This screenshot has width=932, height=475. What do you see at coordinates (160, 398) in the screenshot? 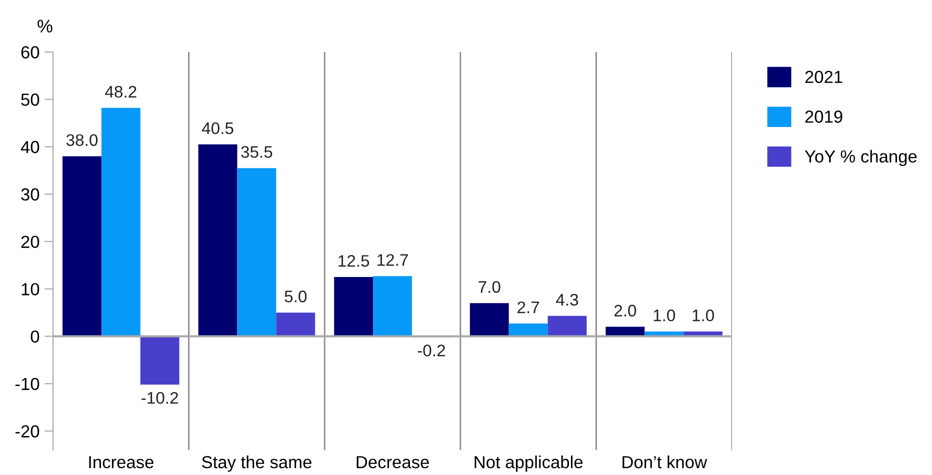
I see `data-label: -10.2` at bounding box center [160, 398].